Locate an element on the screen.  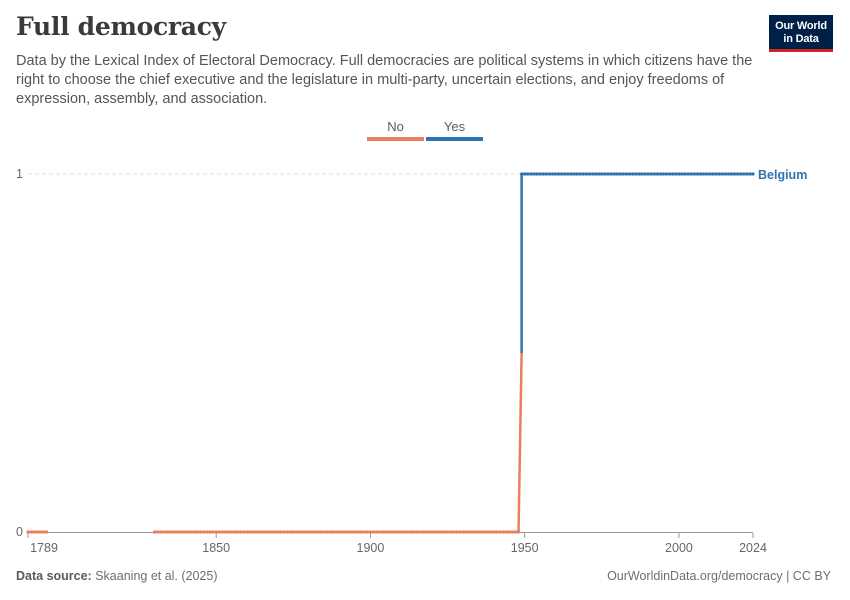
data-point-belgium-2018 is located at coordinates (734, 174).